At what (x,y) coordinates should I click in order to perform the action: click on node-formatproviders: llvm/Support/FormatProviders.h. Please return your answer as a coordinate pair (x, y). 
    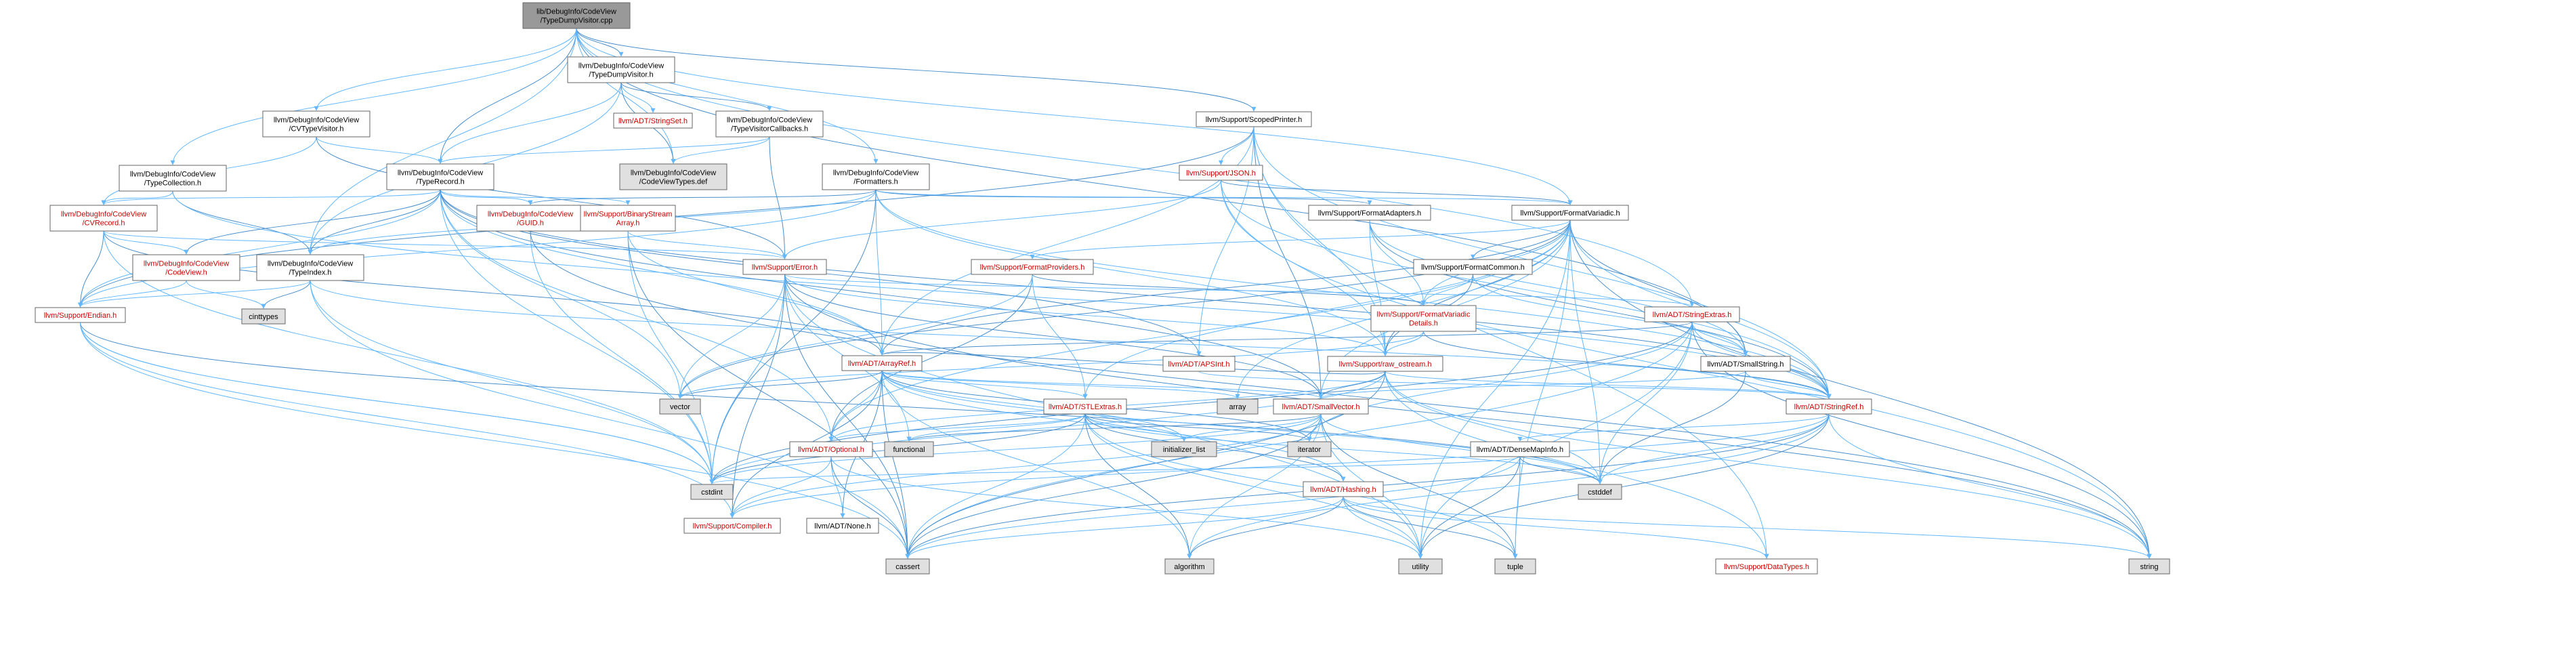
    Looking at the image, I should click on (1032, 267).